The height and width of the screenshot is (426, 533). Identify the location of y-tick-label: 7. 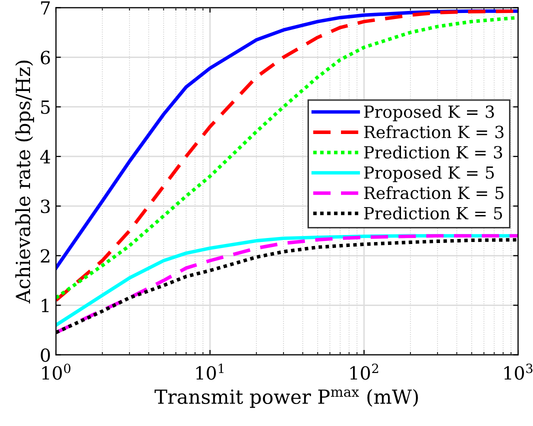
(45, 8).